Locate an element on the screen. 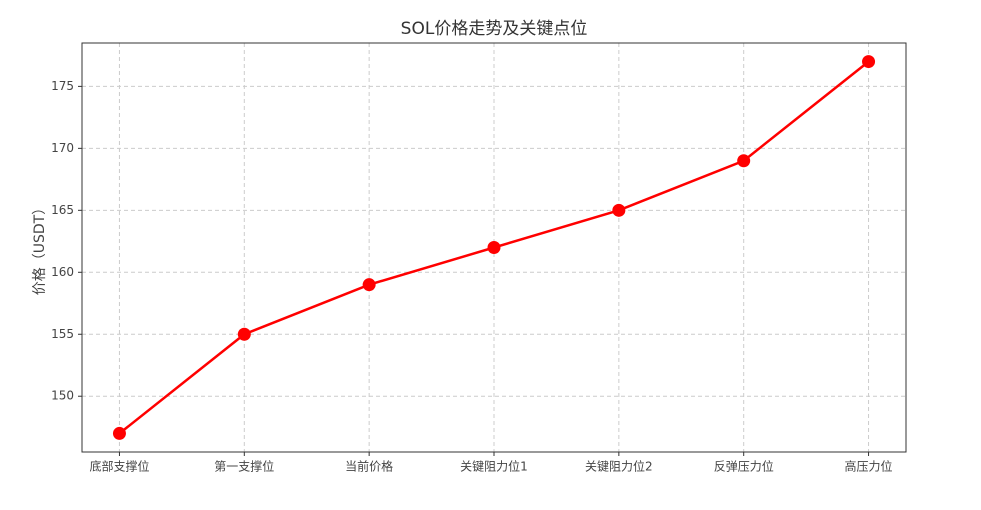 The height and width of the screenshot is (510, 981). x-tick-label: 高压力位 is located at coordinates (869, 466).